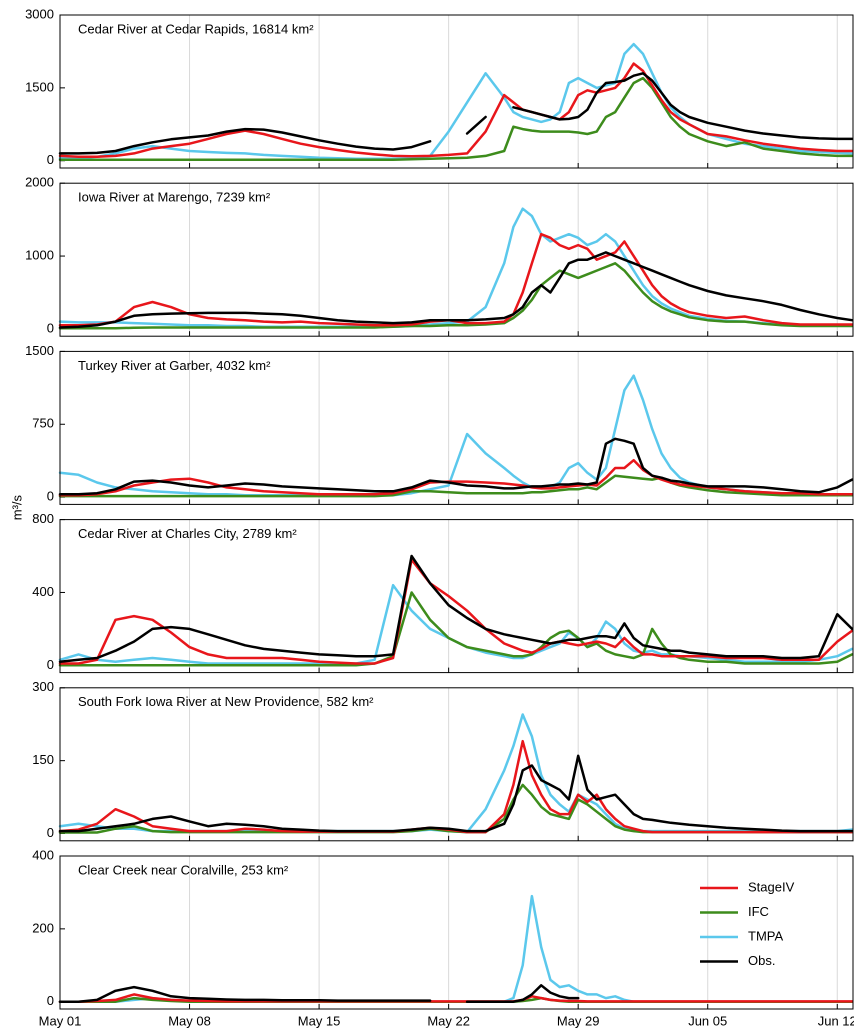  What do you see at coordinates (39, 13) in the screenshot?
I see `y-tick-label: 3000` at bounding box center [39, 13].